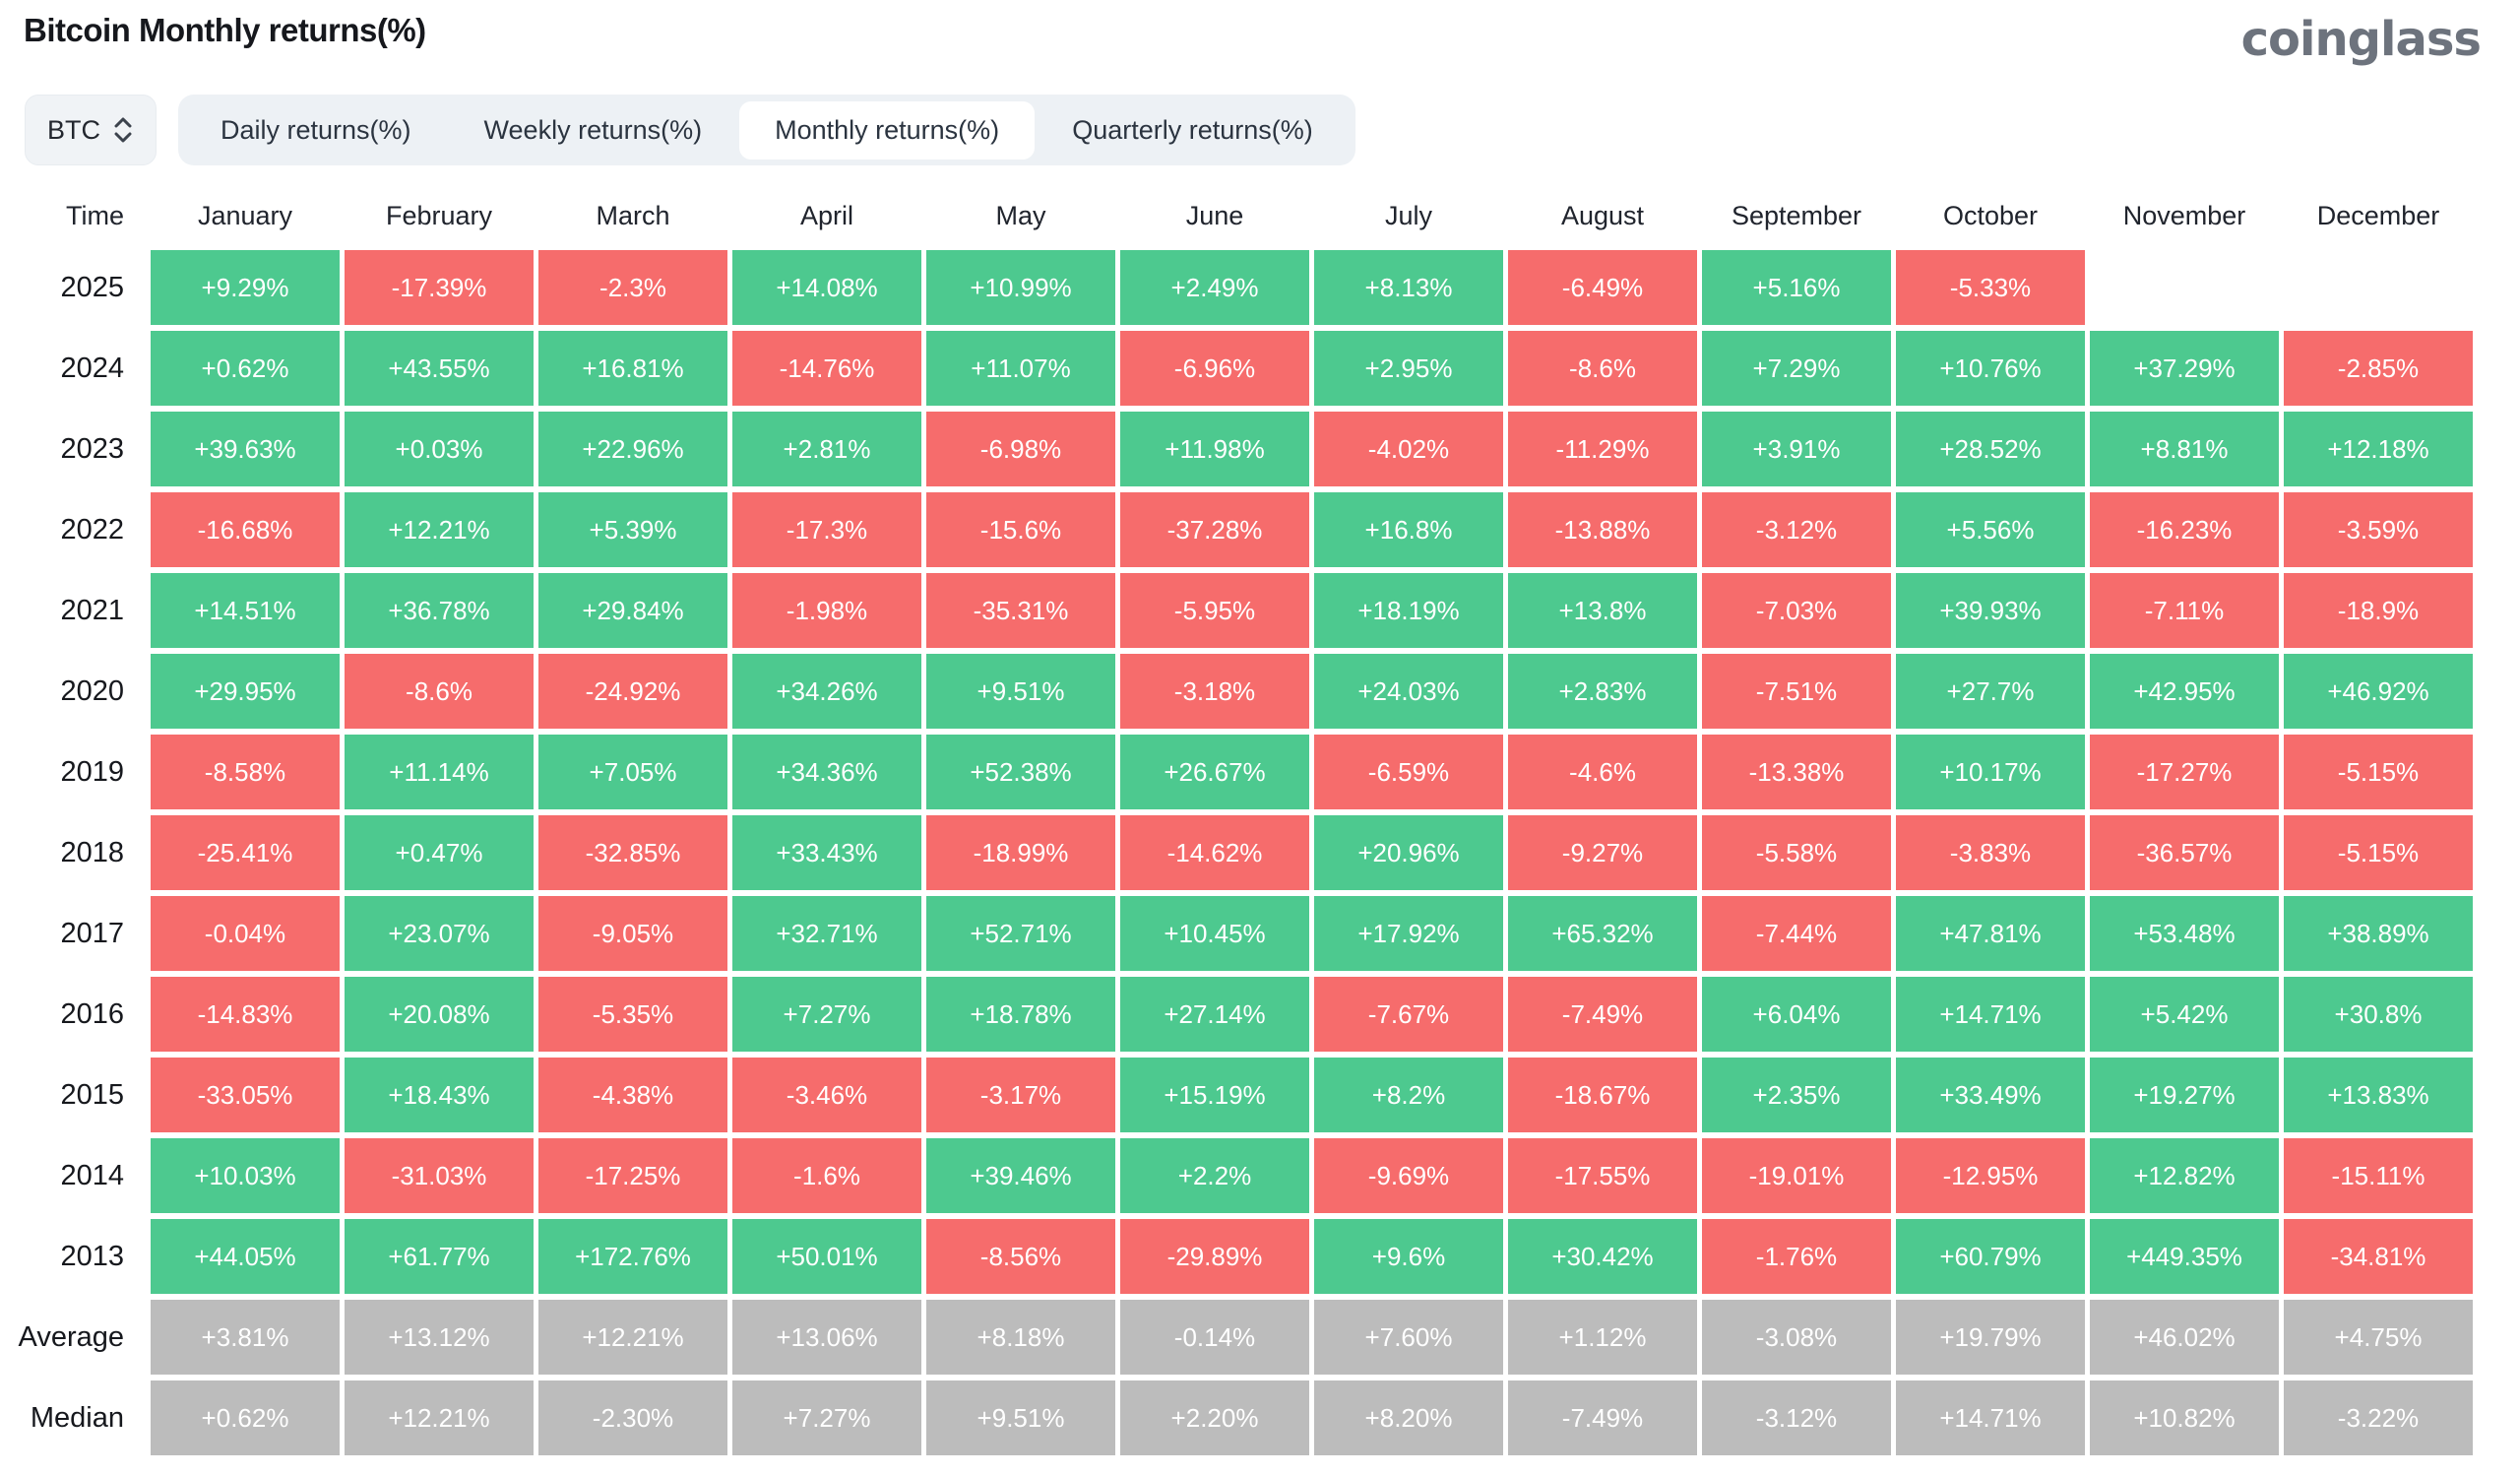 Image resolution: width=2520 pixels, height=1476 pixels. Describe the element at coordinates (826, 1256) in the screenshot. I see `return-cell: +50.01%` at that location.